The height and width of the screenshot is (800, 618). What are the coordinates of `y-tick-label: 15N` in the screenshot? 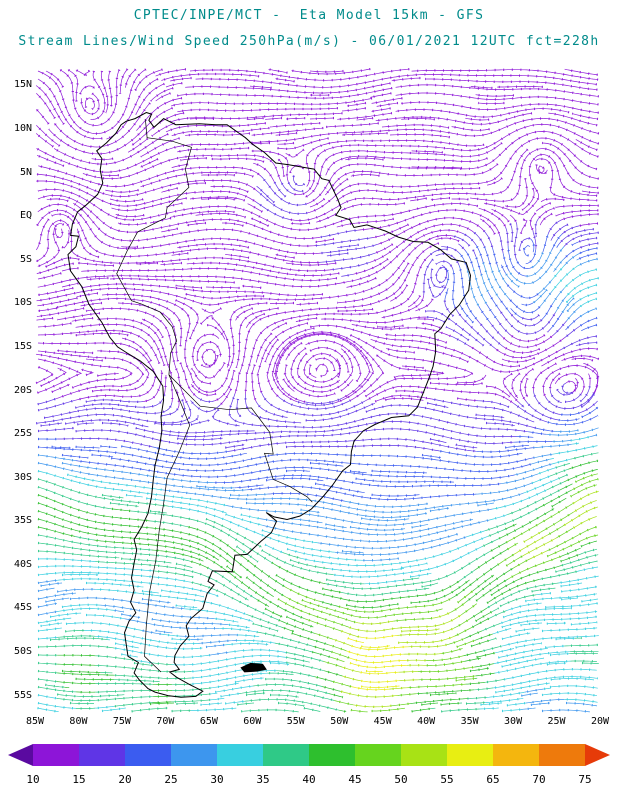 It's located at (22, 85).